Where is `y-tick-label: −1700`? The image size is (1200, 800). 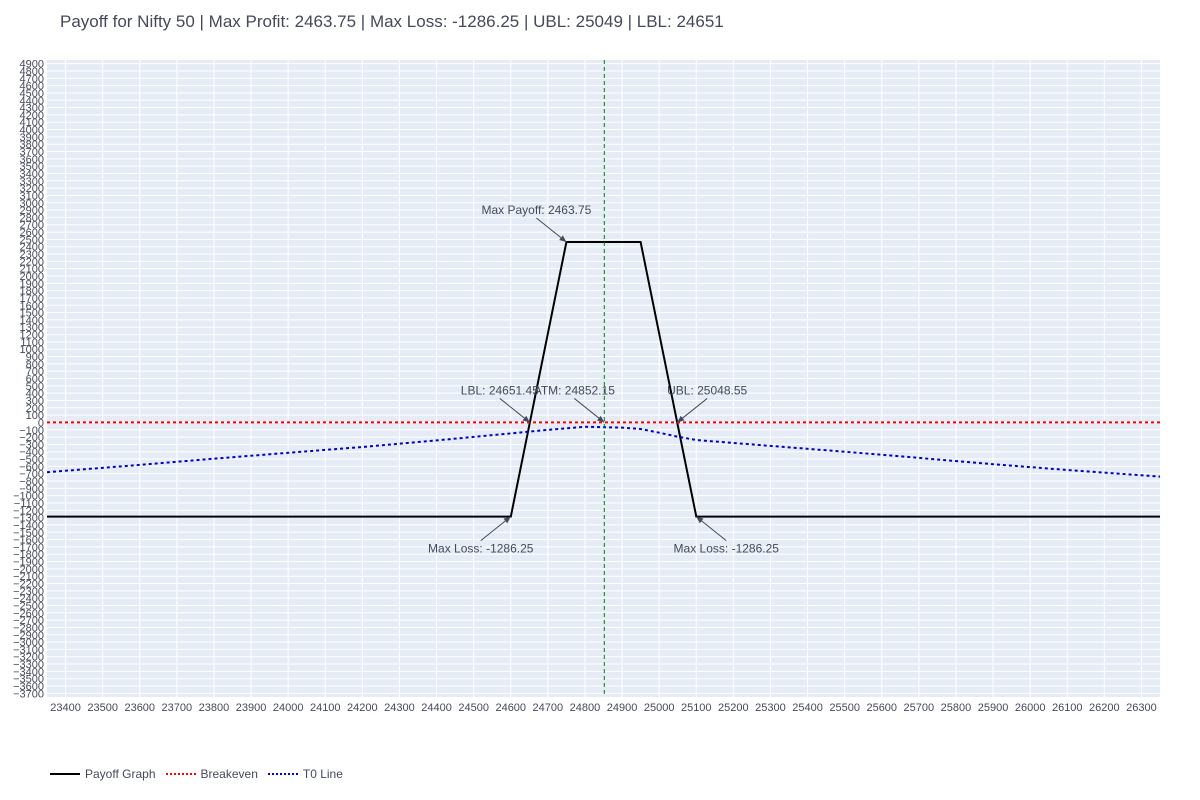
y-tick-label: −1700 is located at coordinates (28, 548).